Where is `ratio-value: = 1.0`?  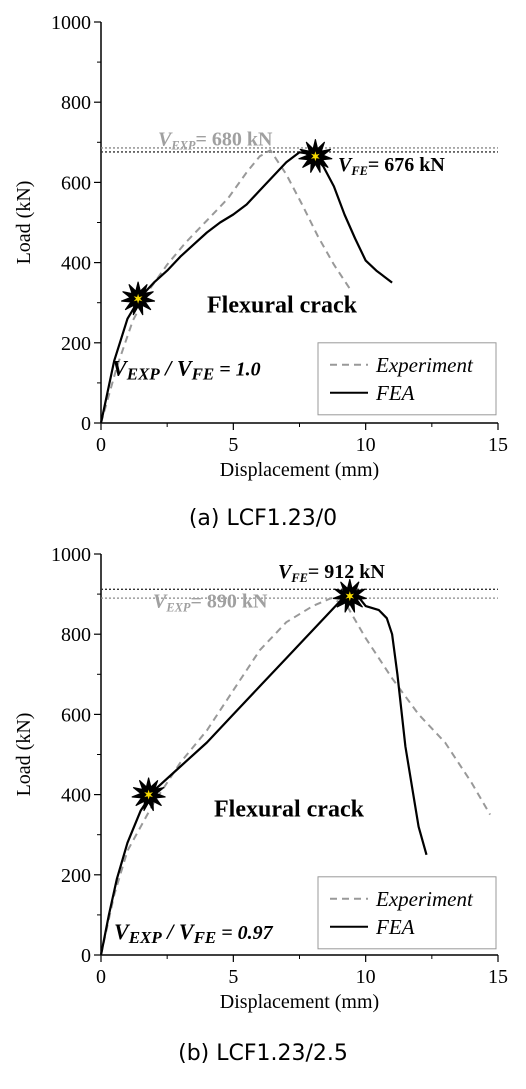 ratio-value: = 1.0 is located at coordinates (237, 370).